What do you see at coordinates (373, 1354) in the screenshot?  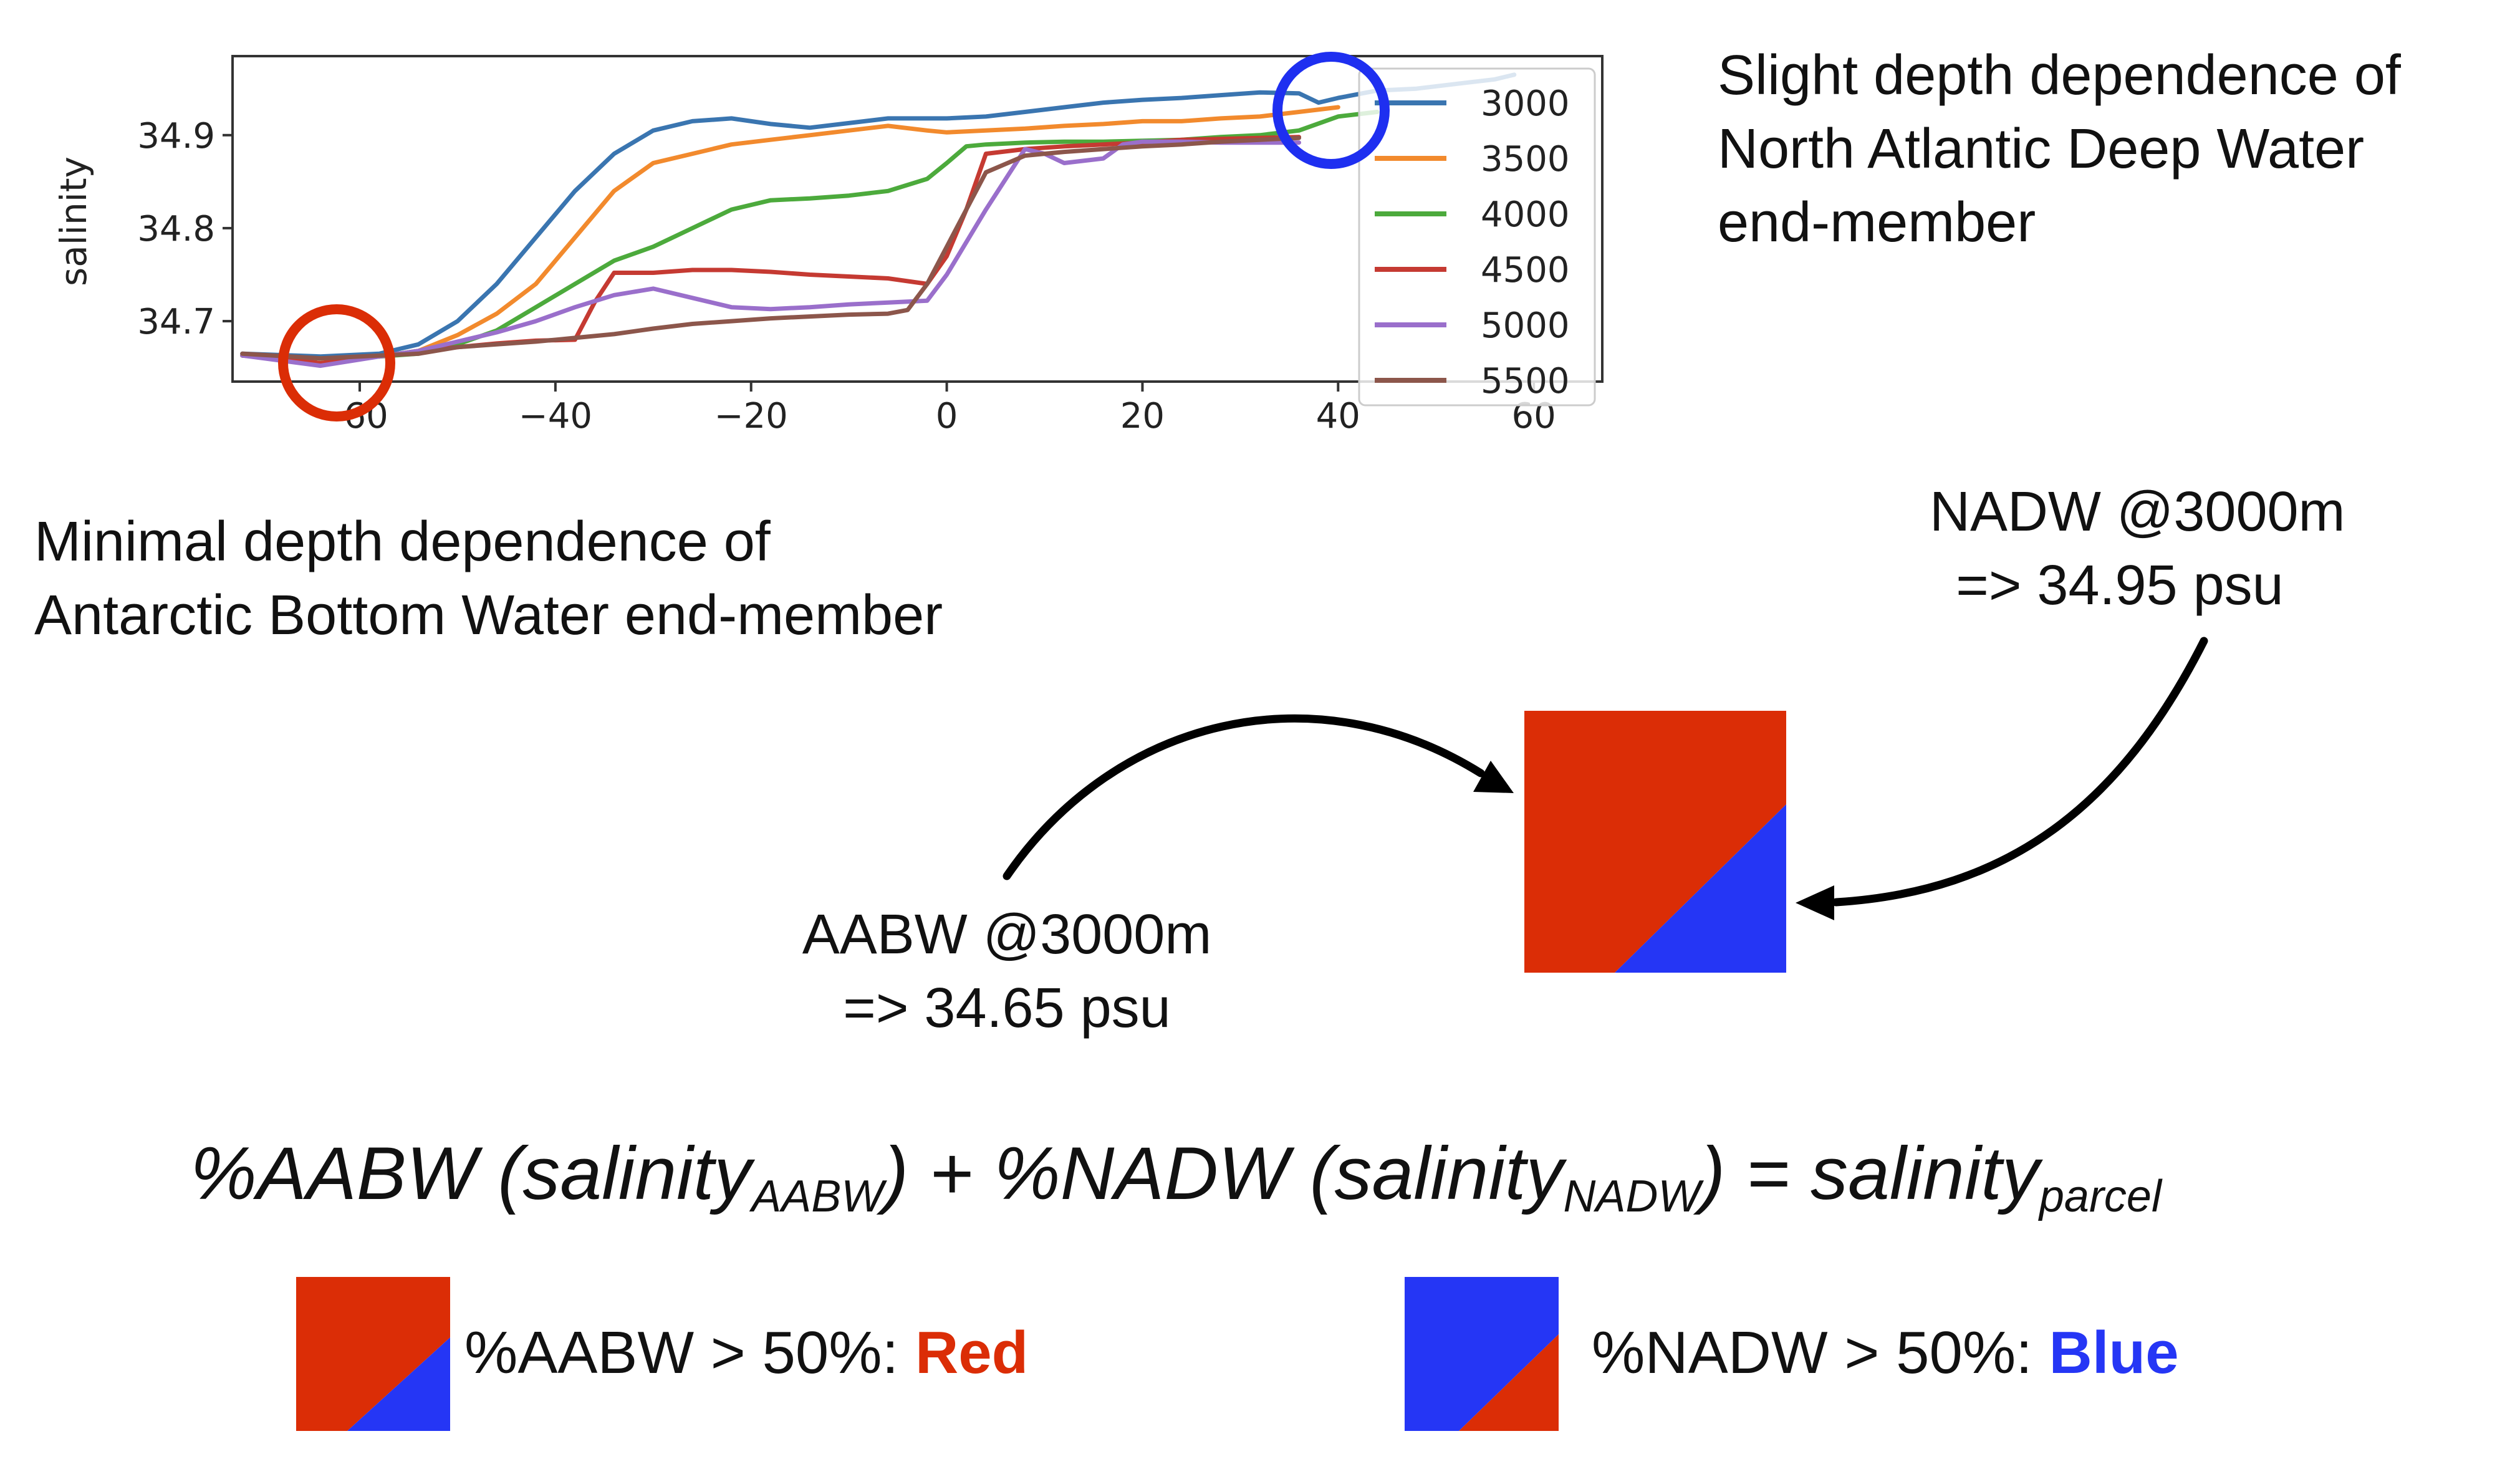 I see `legend-red-square` at bounding box center [373, 1354].